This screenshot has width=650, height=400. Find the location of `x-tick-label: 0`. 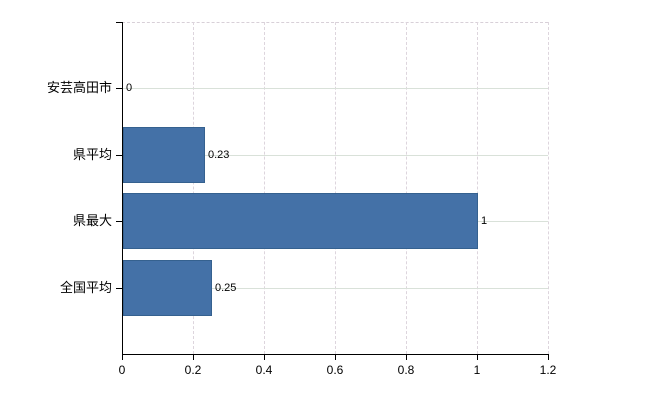

x-tick-label: 0 is located at coordinates (122, 370).